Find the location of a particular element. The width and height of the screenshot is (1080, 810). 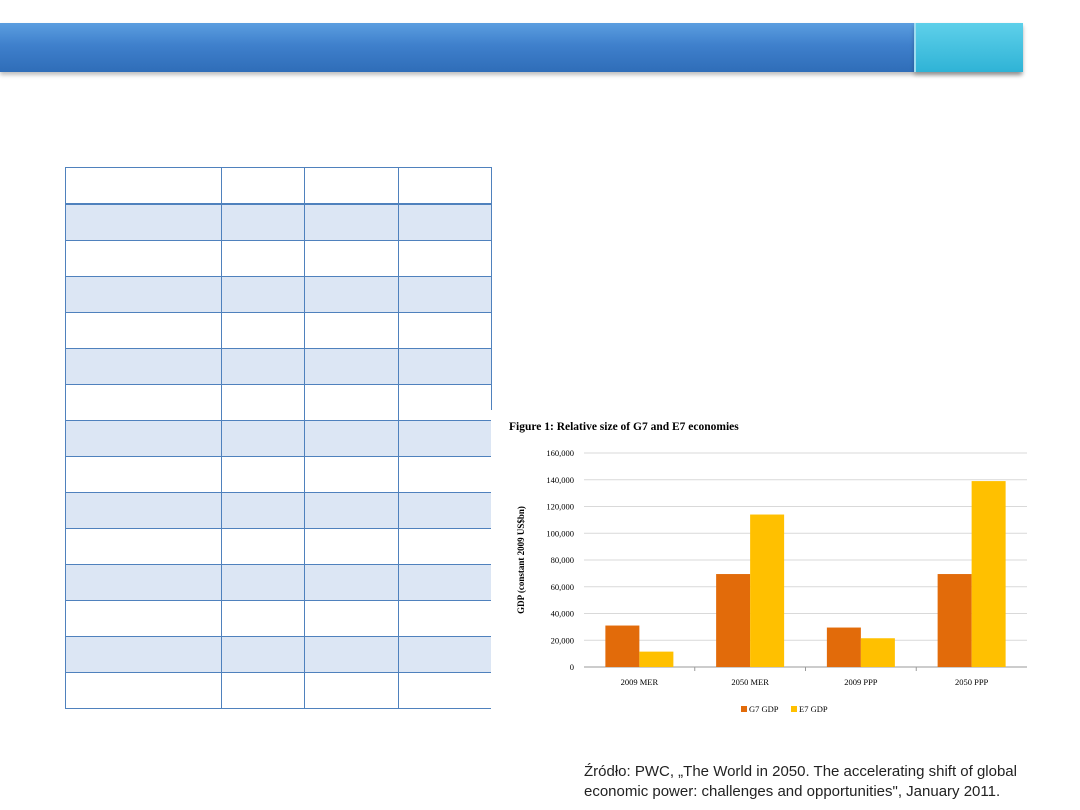

x-tick-labels: 2009 MER 2050 MER 2009 PPP 2050 PPP is located at coordinates (805, 682).